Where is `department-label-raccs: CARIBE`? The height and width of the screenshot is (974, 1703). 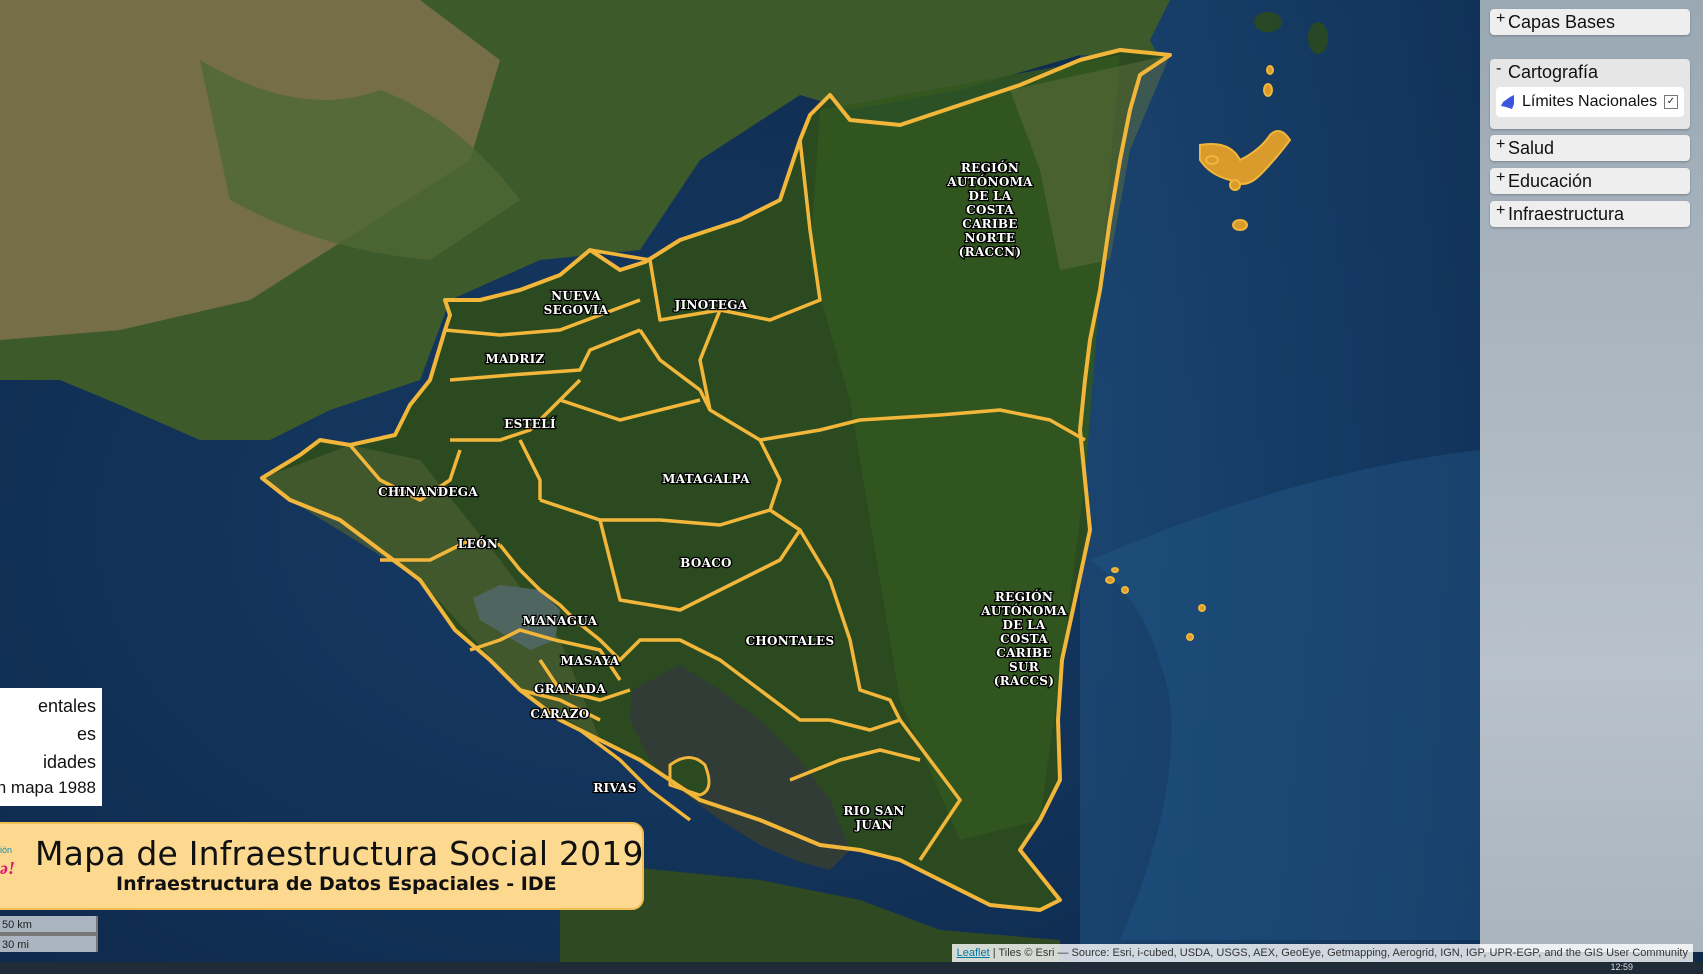 department-label-raccs: CARIBE is located at coordinates (1024, 653).